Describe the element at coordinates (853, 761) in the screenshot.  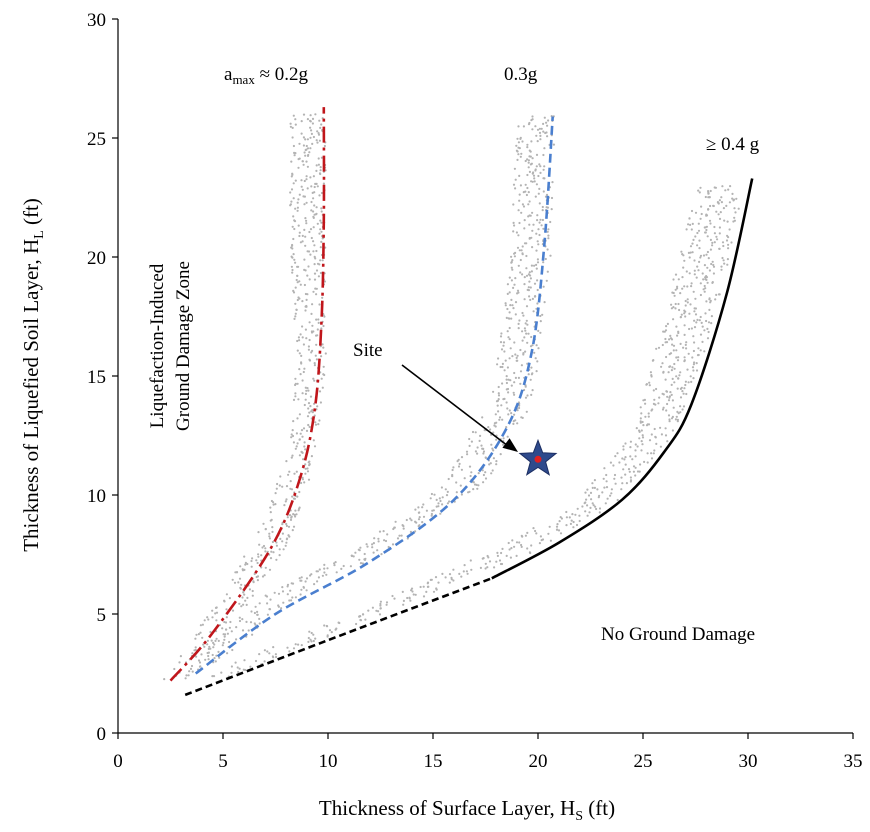
I see `x-tick-label: 35` at that location.